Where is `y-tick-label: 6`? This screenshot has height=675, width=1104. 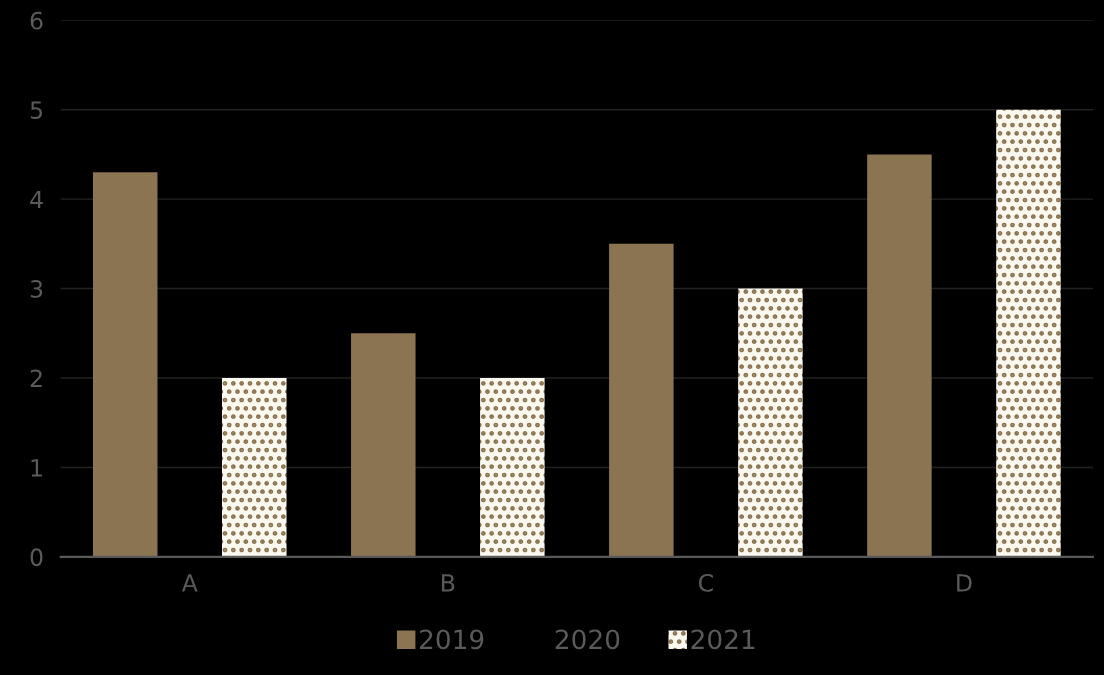 y-tick-label: 6 is located at coordinates (36, 20).